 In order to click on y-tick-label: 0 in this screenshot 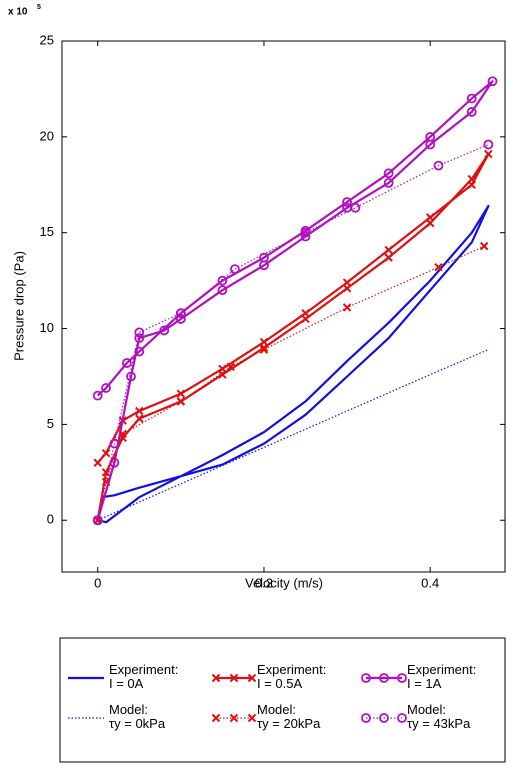, I will do `click(50, 519)`.